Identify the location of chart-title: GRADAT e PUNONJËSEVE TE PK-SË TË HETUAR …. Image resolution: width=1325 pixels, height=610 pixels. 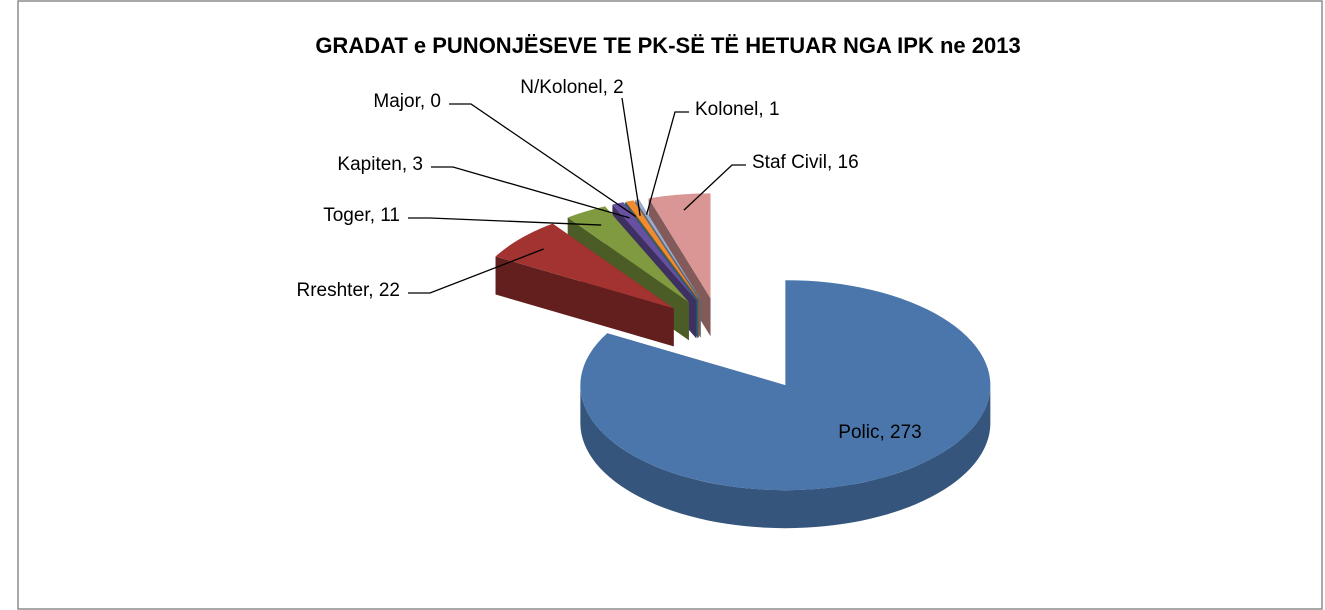
(667, 45).